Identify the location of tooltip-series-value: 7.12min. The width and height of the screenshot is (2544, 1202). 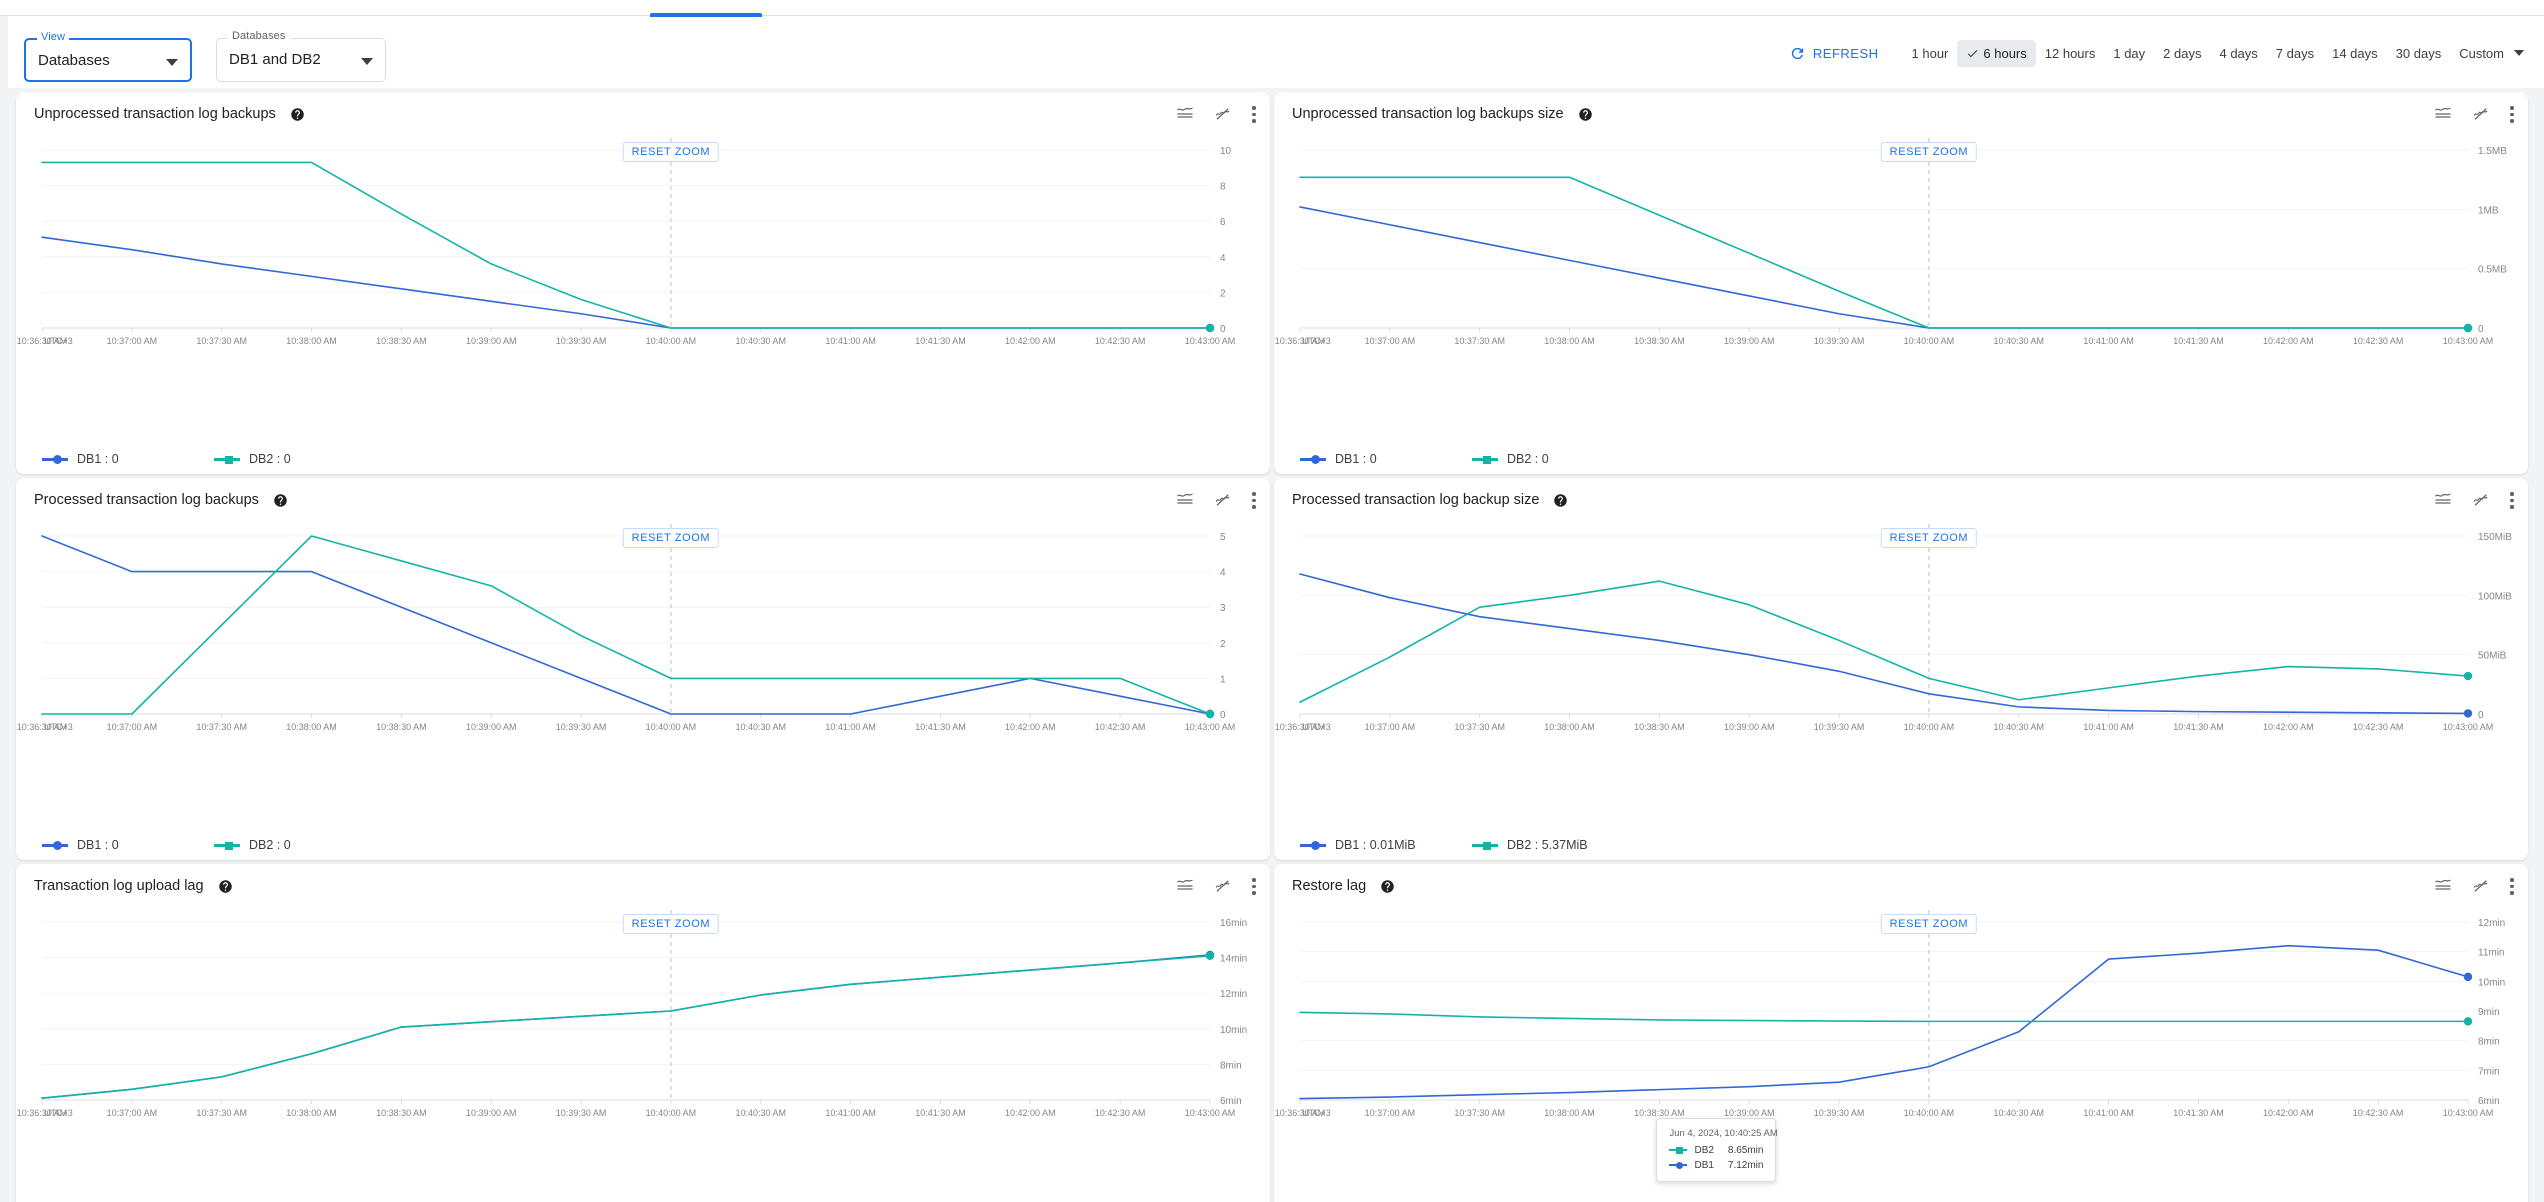
(1745, 1165).